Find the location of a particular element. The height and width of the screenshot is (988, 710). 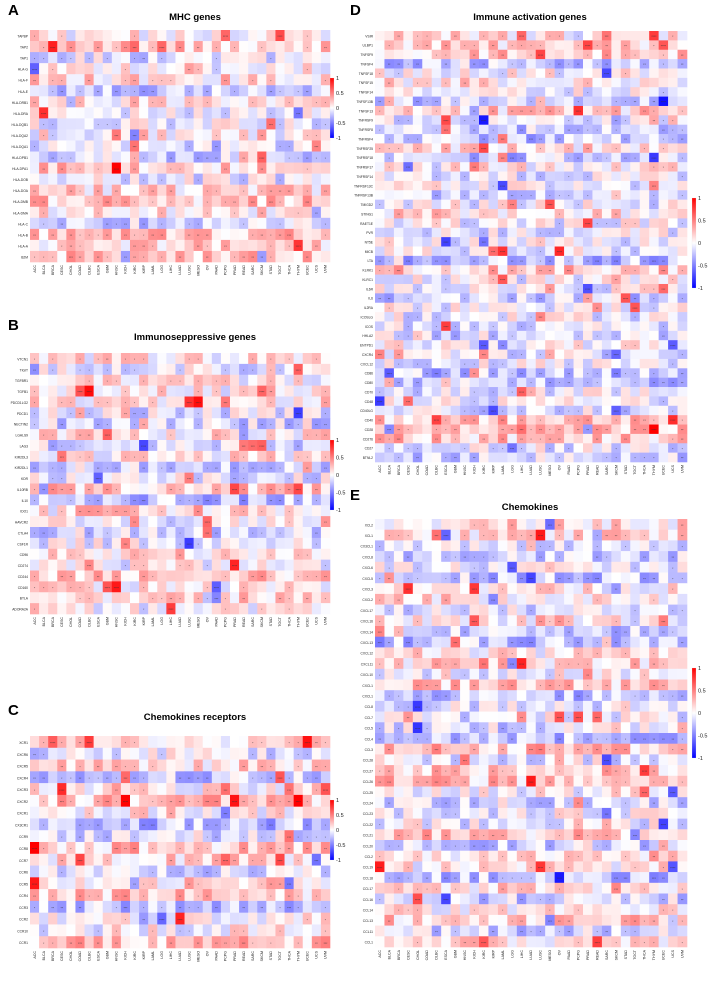

panel-label-b: B is located at coordinates (13, 325).